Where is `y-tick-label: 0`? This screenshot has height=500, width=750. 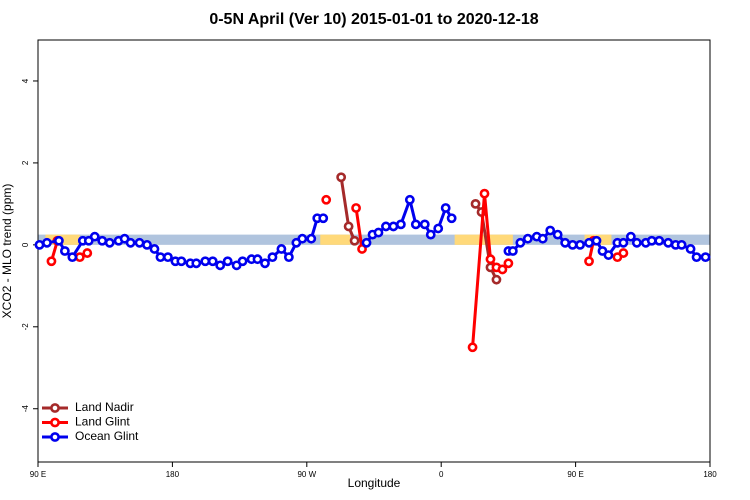 y-tick-label: 0 is located at coordinates (25, 244).